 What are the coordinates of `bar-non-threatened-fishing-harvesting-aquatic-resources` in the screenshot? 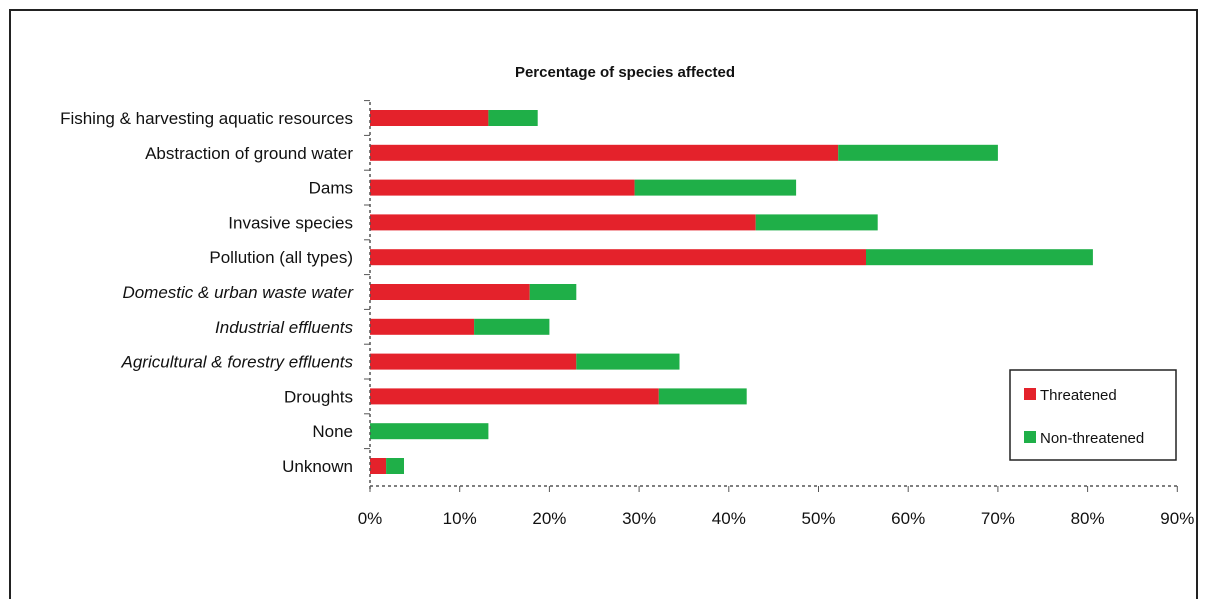 It's located at (513, 118).